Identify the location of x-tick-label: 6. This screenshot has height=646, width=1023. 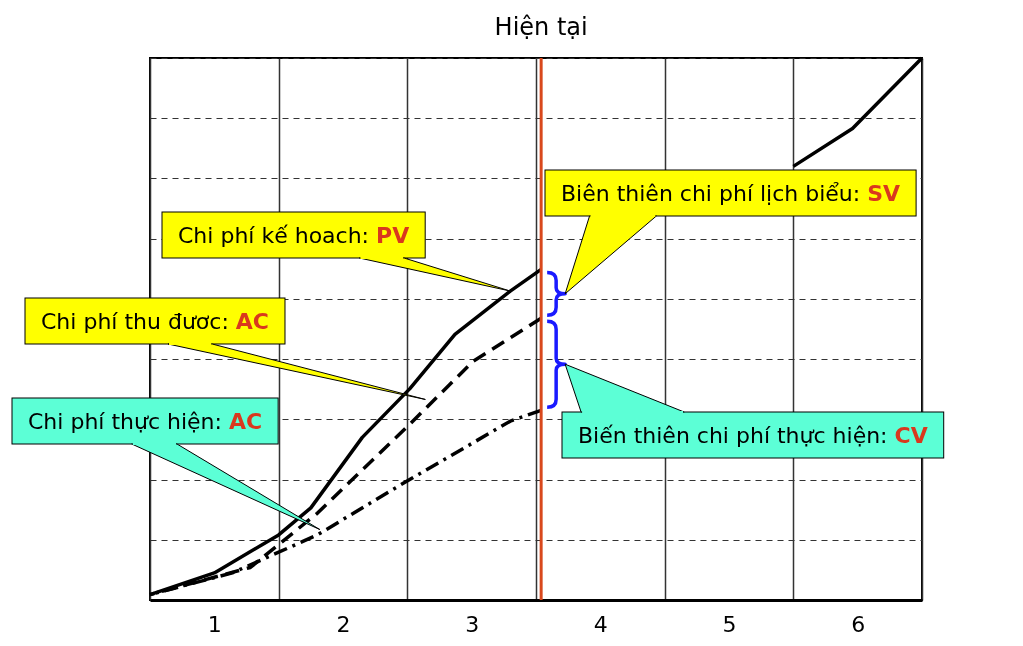
(858, 624).